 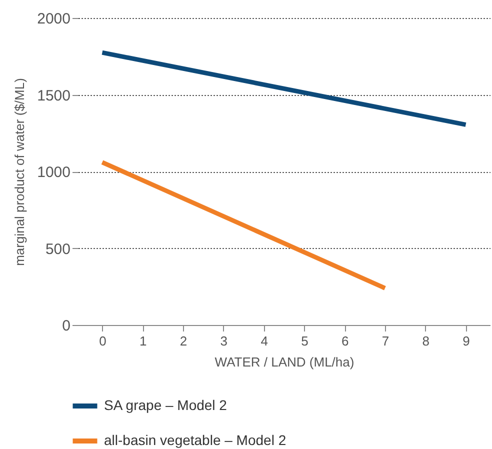 I want to click on x-tick-label: 6, so click(x=345, y=341).